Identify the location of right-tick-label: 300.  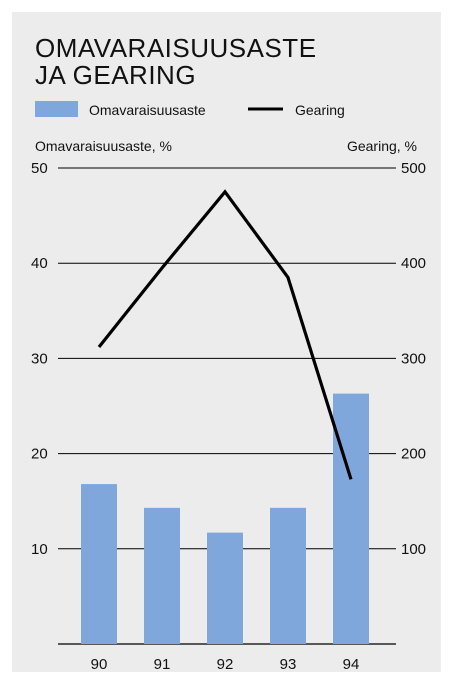
(413, 358).